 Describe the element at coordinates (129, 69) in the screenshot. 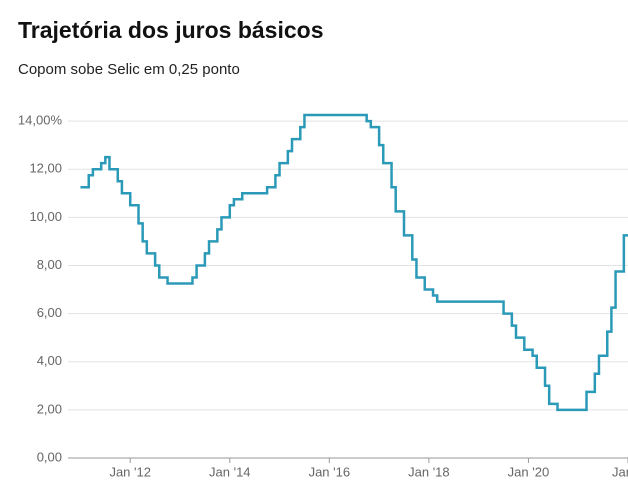

I see `chart-subtitle: Copom sobe Selic em 0,25 ponto` at that location.